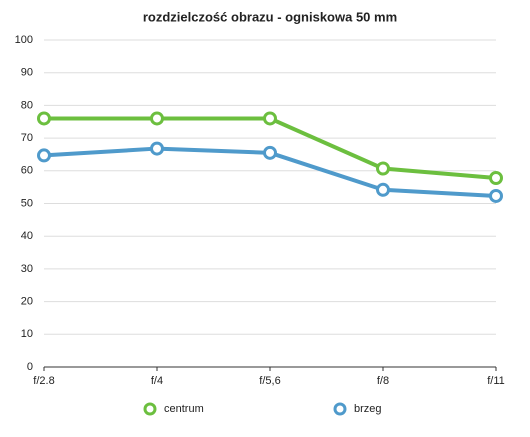 The width and height of the screenshot is (530, 437). I want to click on y-tick-label: 10, so click(27, 334).